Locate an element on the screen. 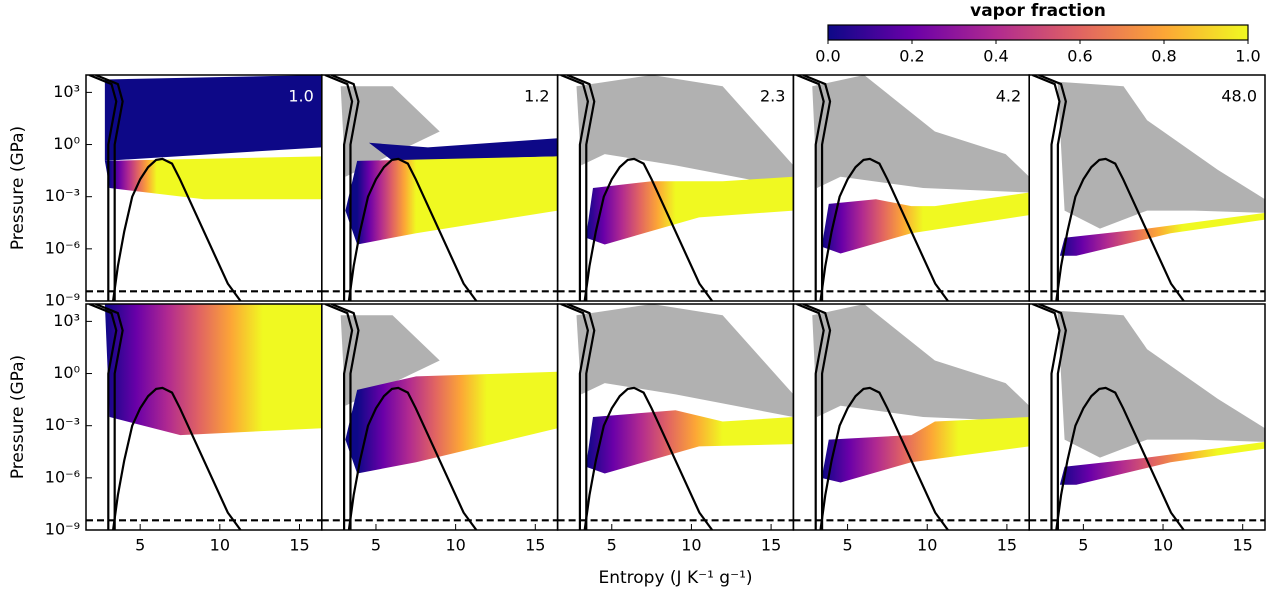 The image size is (1270, 598). panel-annotation: 1.2 is located at coordinates (536, 96).